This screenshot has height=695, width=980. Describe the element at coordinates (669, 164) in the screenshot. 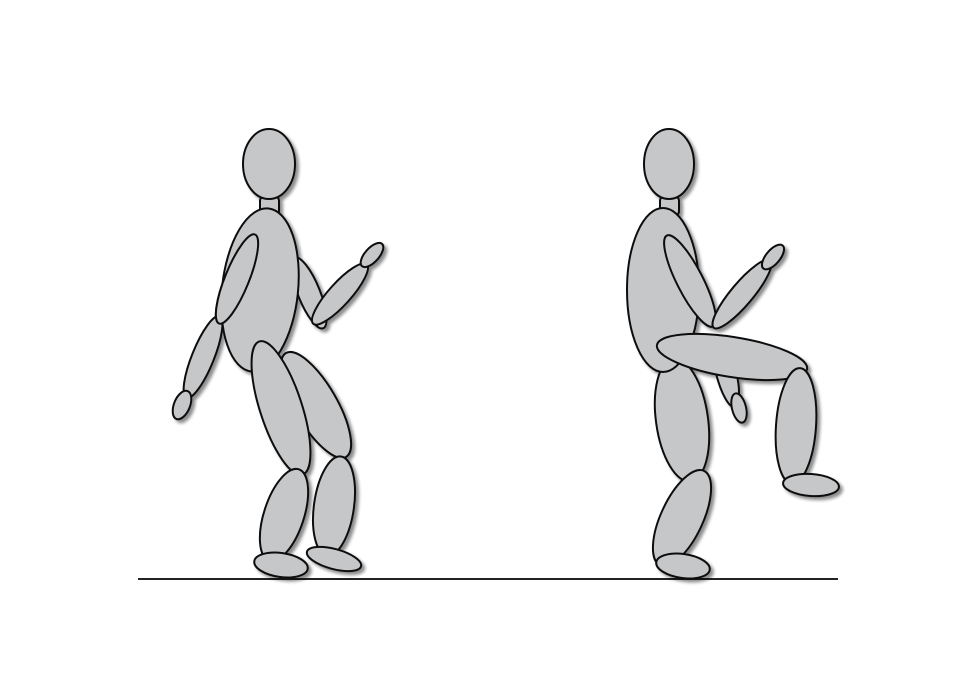

I see `right-figure-head` at that location.